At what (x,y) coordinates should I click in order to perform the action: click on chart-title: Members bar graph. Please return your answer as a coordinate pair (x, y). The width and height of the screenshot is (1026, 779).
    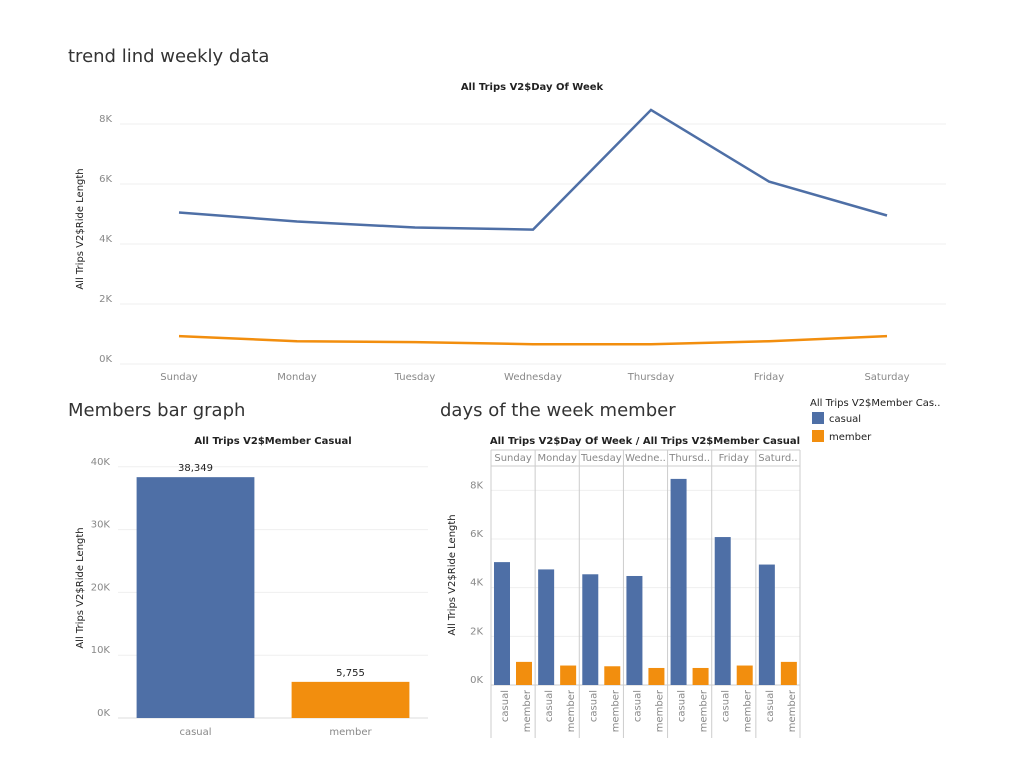
    Looking at the image, I should click on (156, 410).